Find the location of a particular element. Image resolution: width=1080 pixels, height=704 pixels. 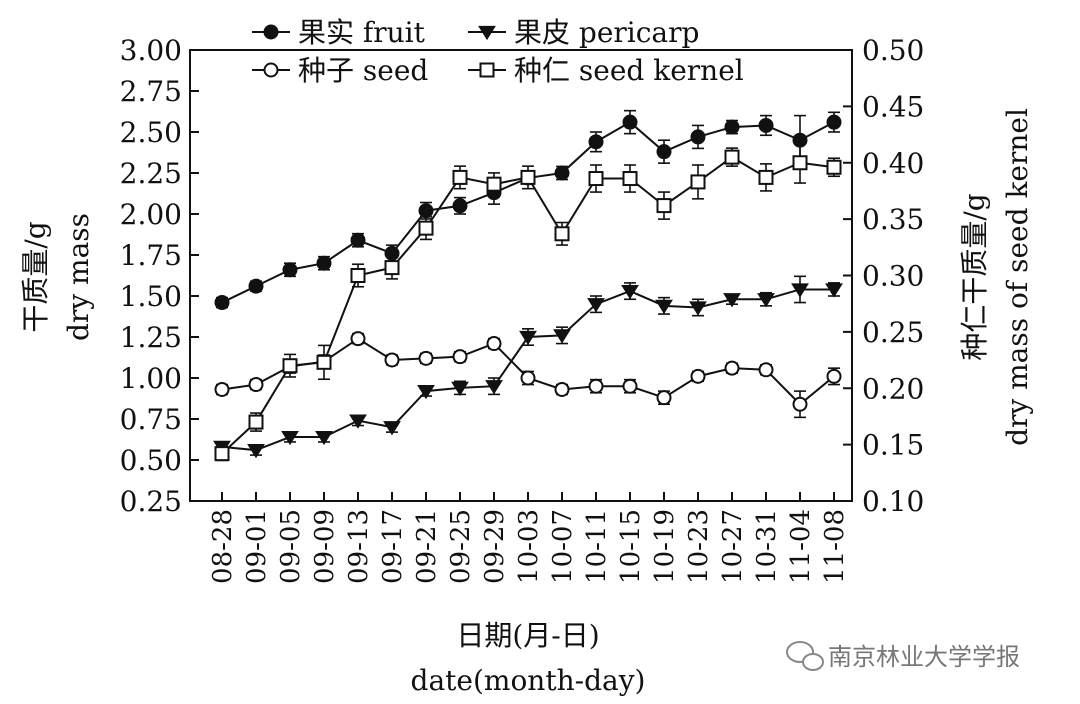

y-left-title-en: dry mass is located at coordinates (78, 277).